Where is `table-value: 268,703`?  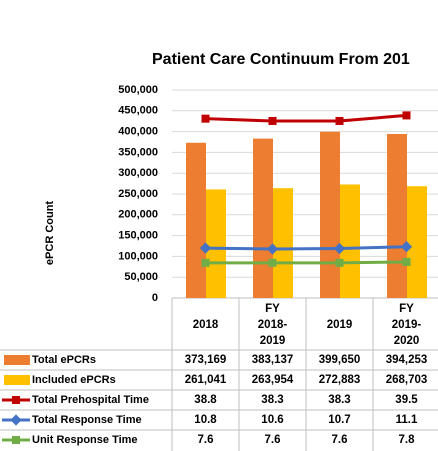 table-value: 268,703 is located at coordinates (406, 380).